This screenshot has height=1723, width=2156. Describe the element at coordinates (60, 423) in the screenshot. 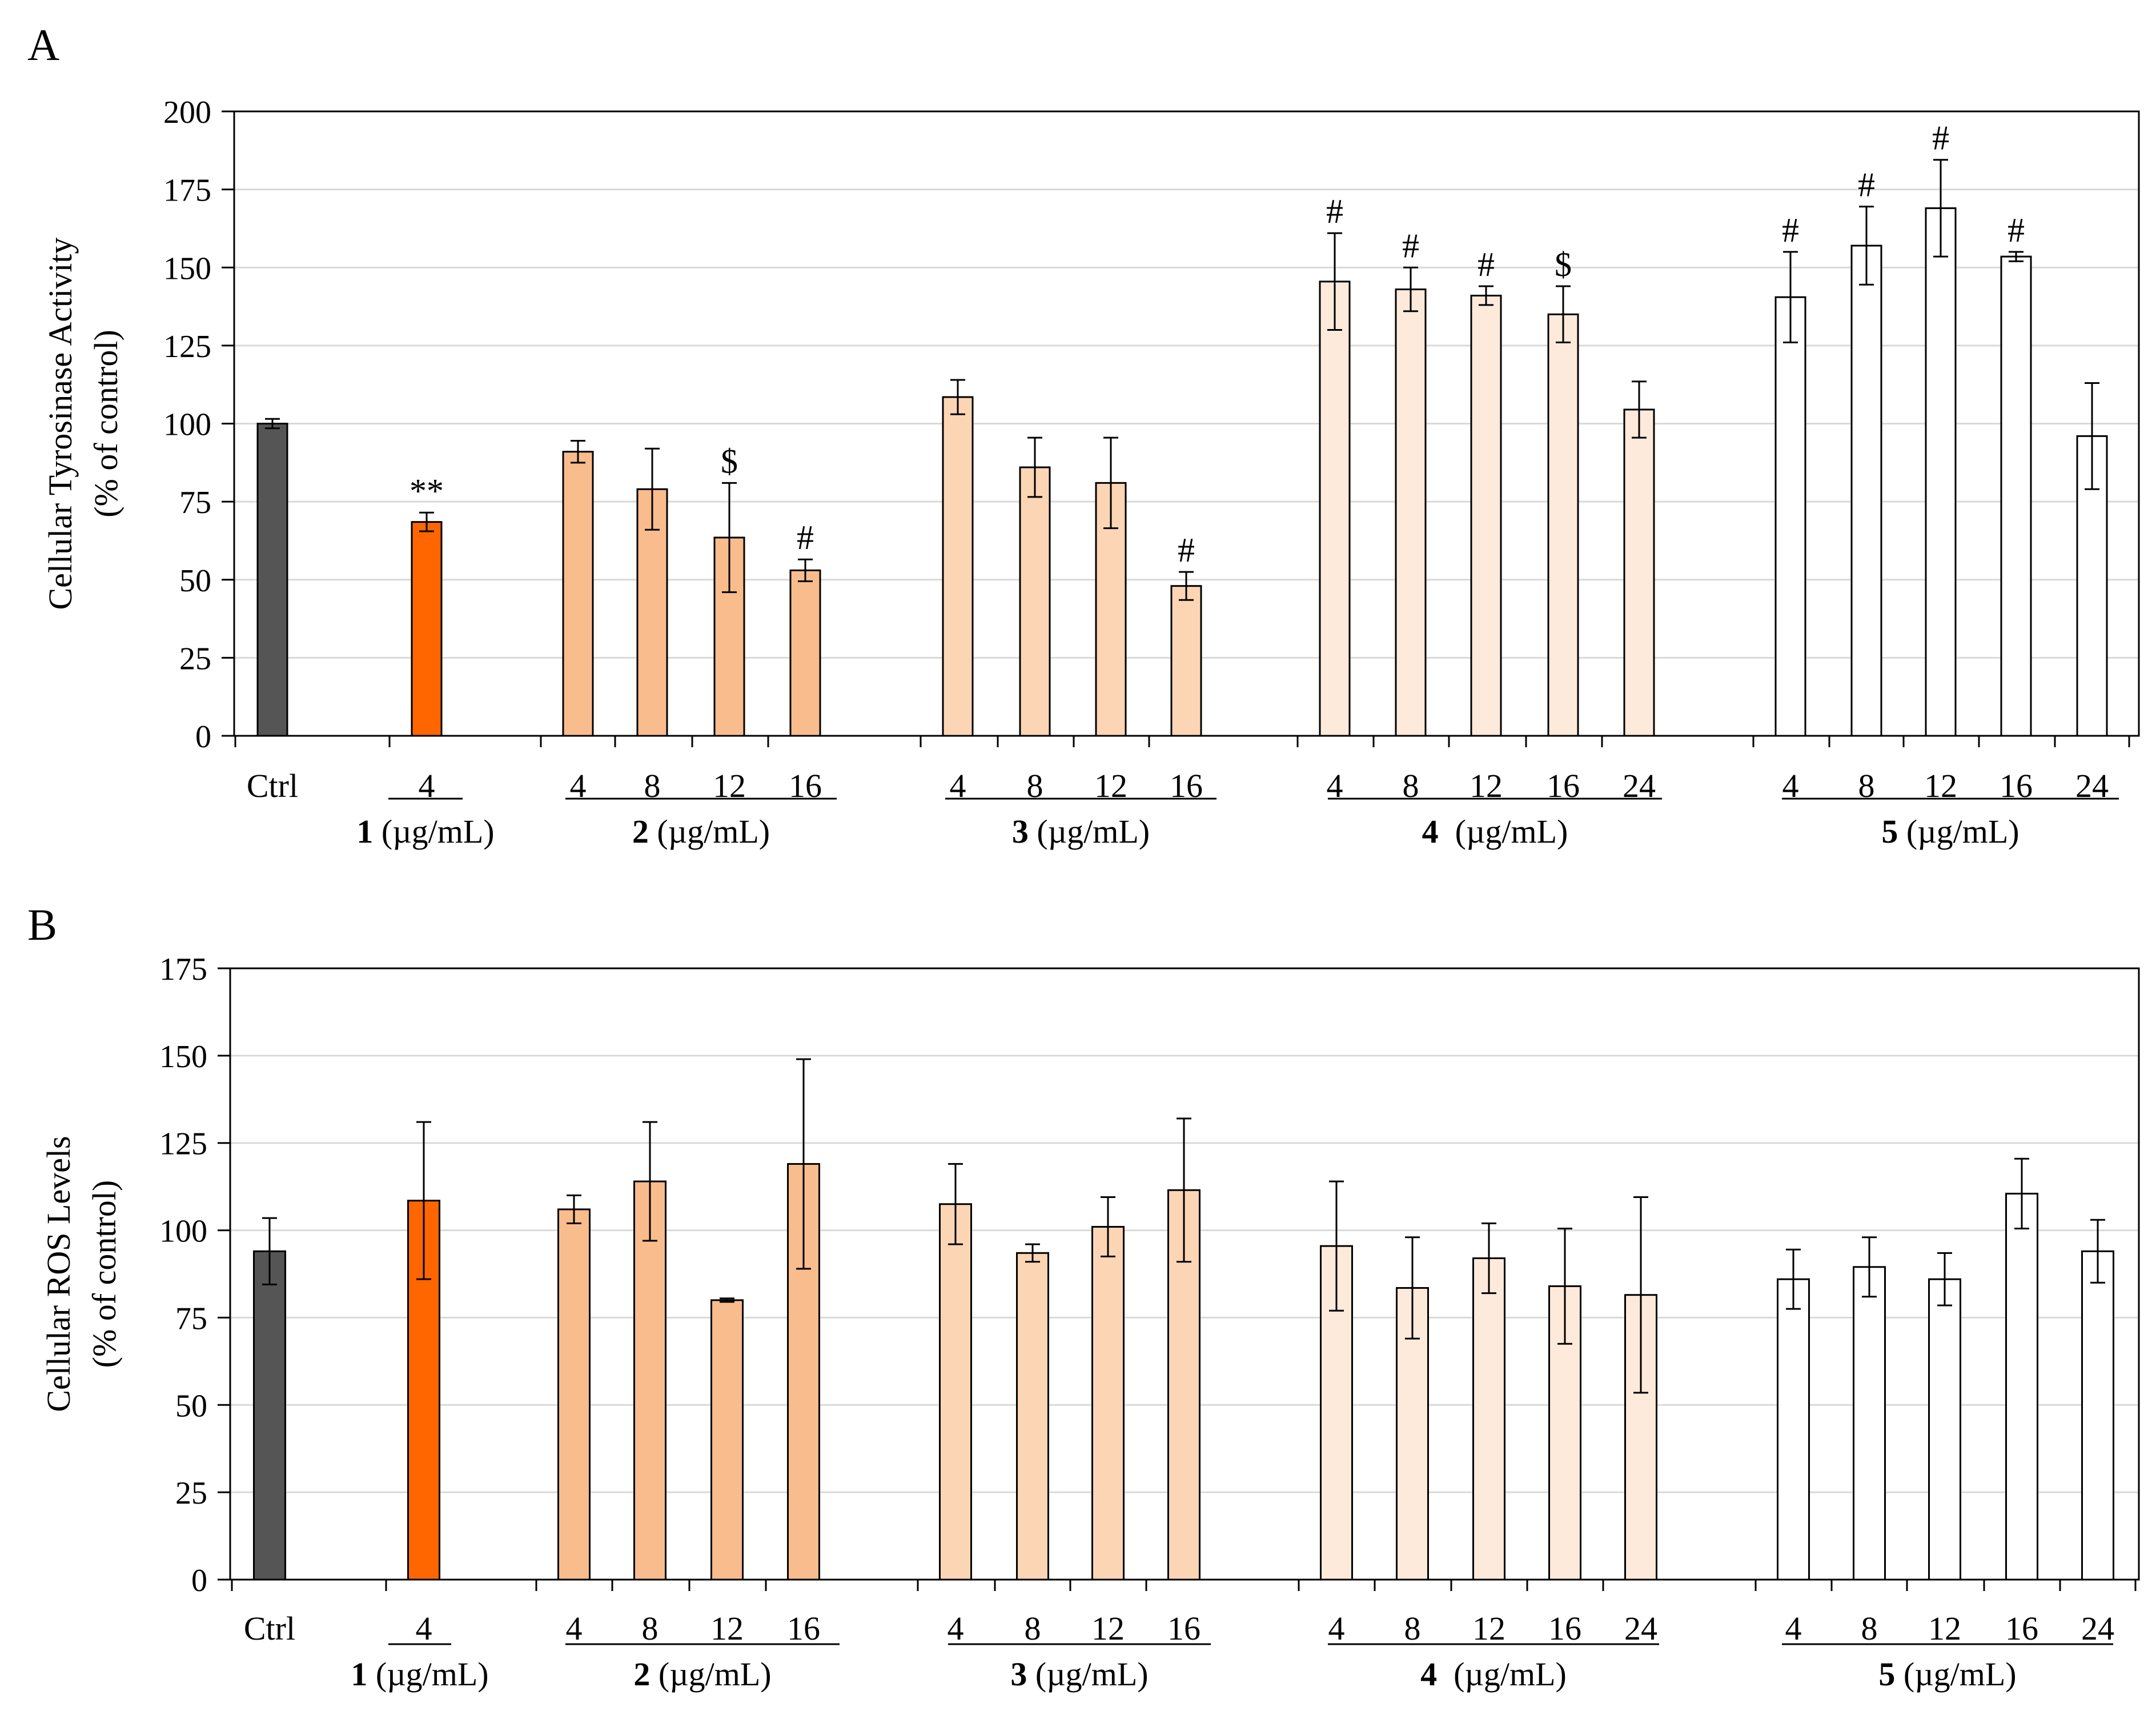

I see `y-axis-label: Cellular Tyrosinase Activity` at that location.